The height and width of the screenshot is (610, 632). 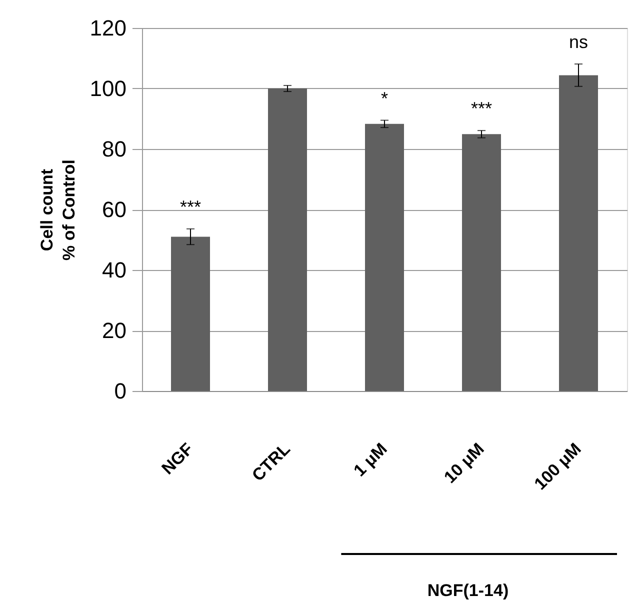 What do you see at coordinates (114, 149) in the screenshot?
I see `y-tick-label: 80` at bounding box center [114, 149].